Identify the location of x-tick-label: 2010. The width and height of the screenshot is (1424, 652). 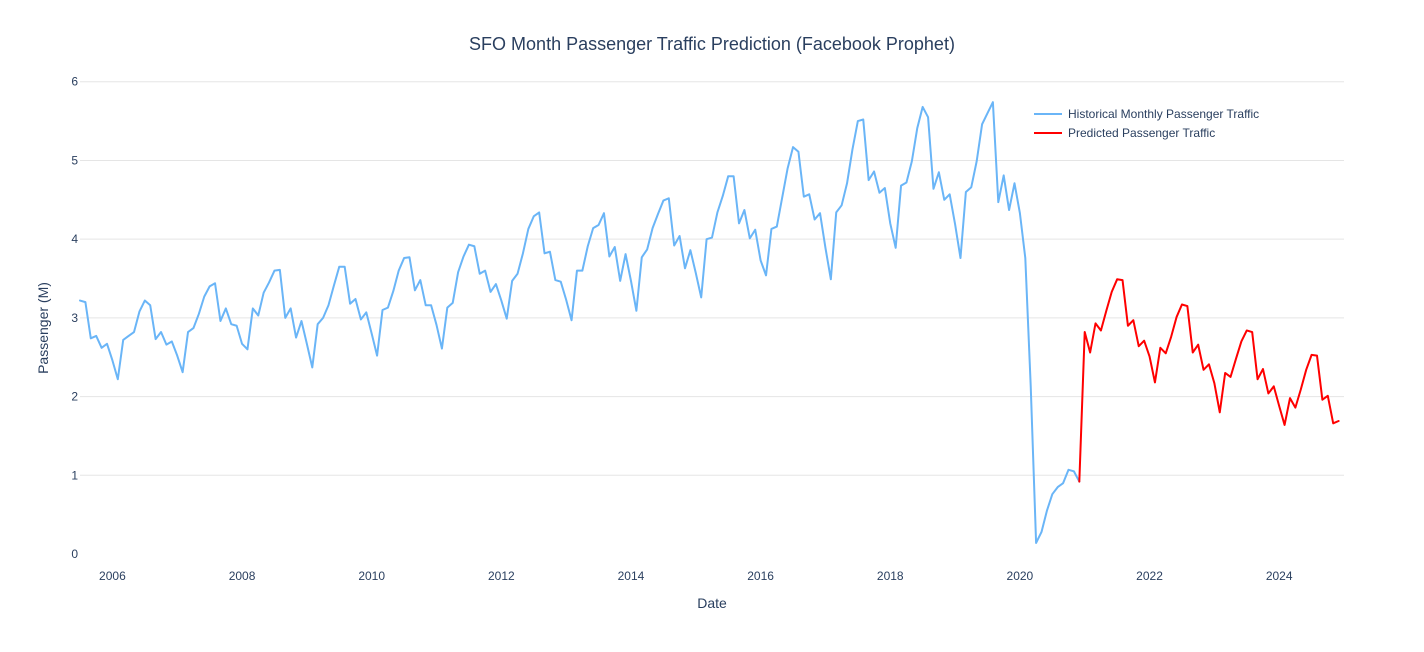
(371, 576).